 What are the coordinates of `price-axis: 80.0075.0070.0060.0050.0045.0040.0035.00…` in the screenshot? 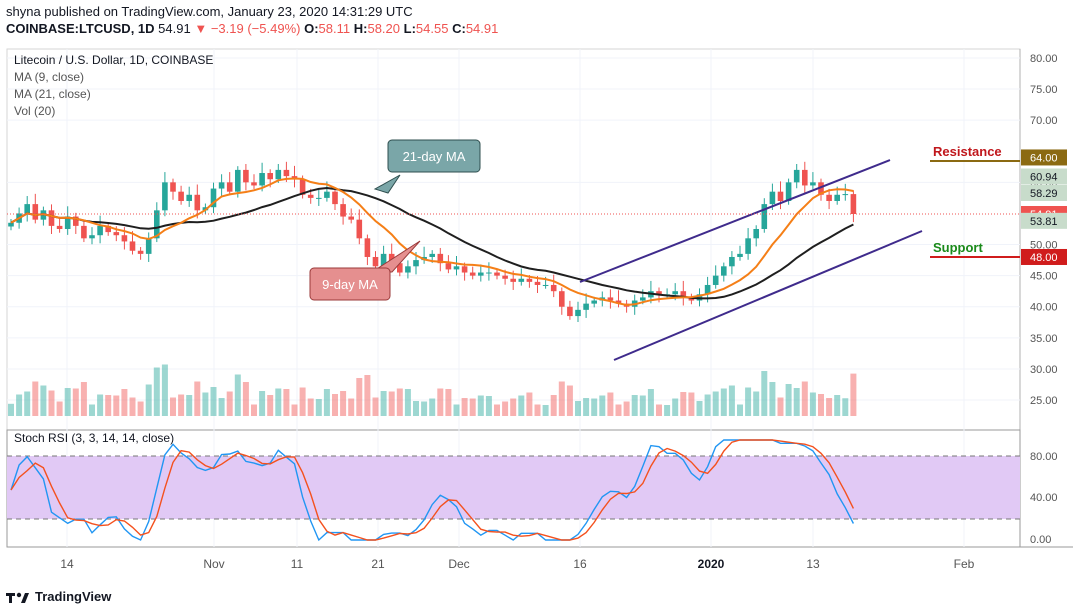 It's located at (1044, 230).